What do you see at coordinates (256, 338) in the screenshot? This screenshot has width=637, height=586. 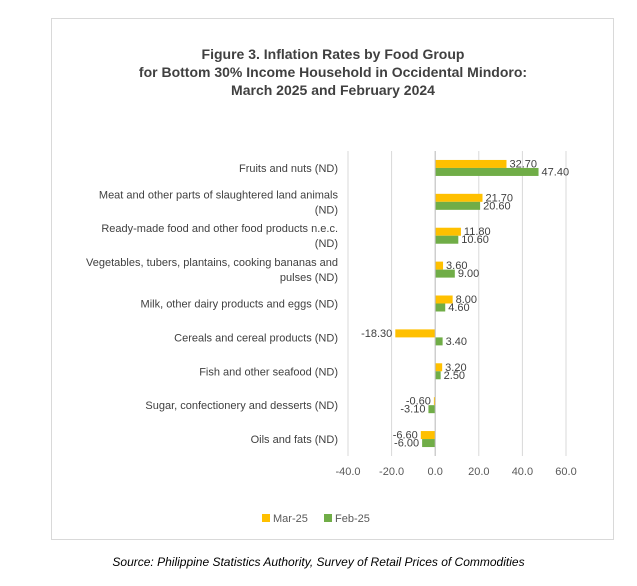 I see `category-label: Cereals and cereal products (ND)` at bounding box center [256, 338].